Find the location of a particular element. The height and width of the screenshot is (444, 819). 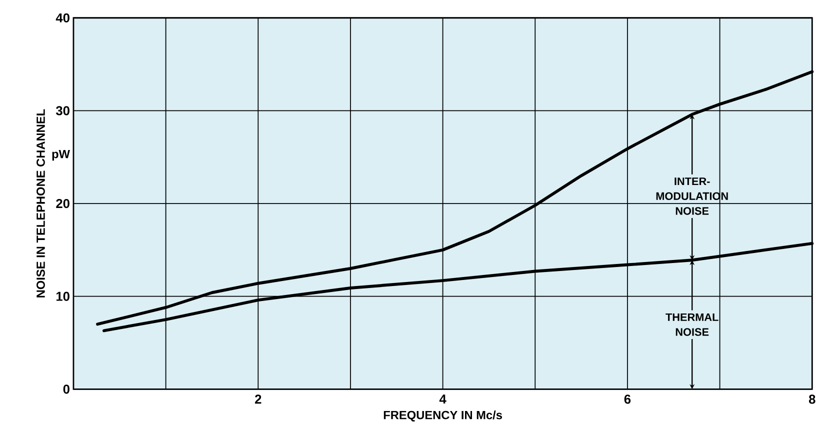

y-tick-label: 30 is located at coordinates (63, 111).